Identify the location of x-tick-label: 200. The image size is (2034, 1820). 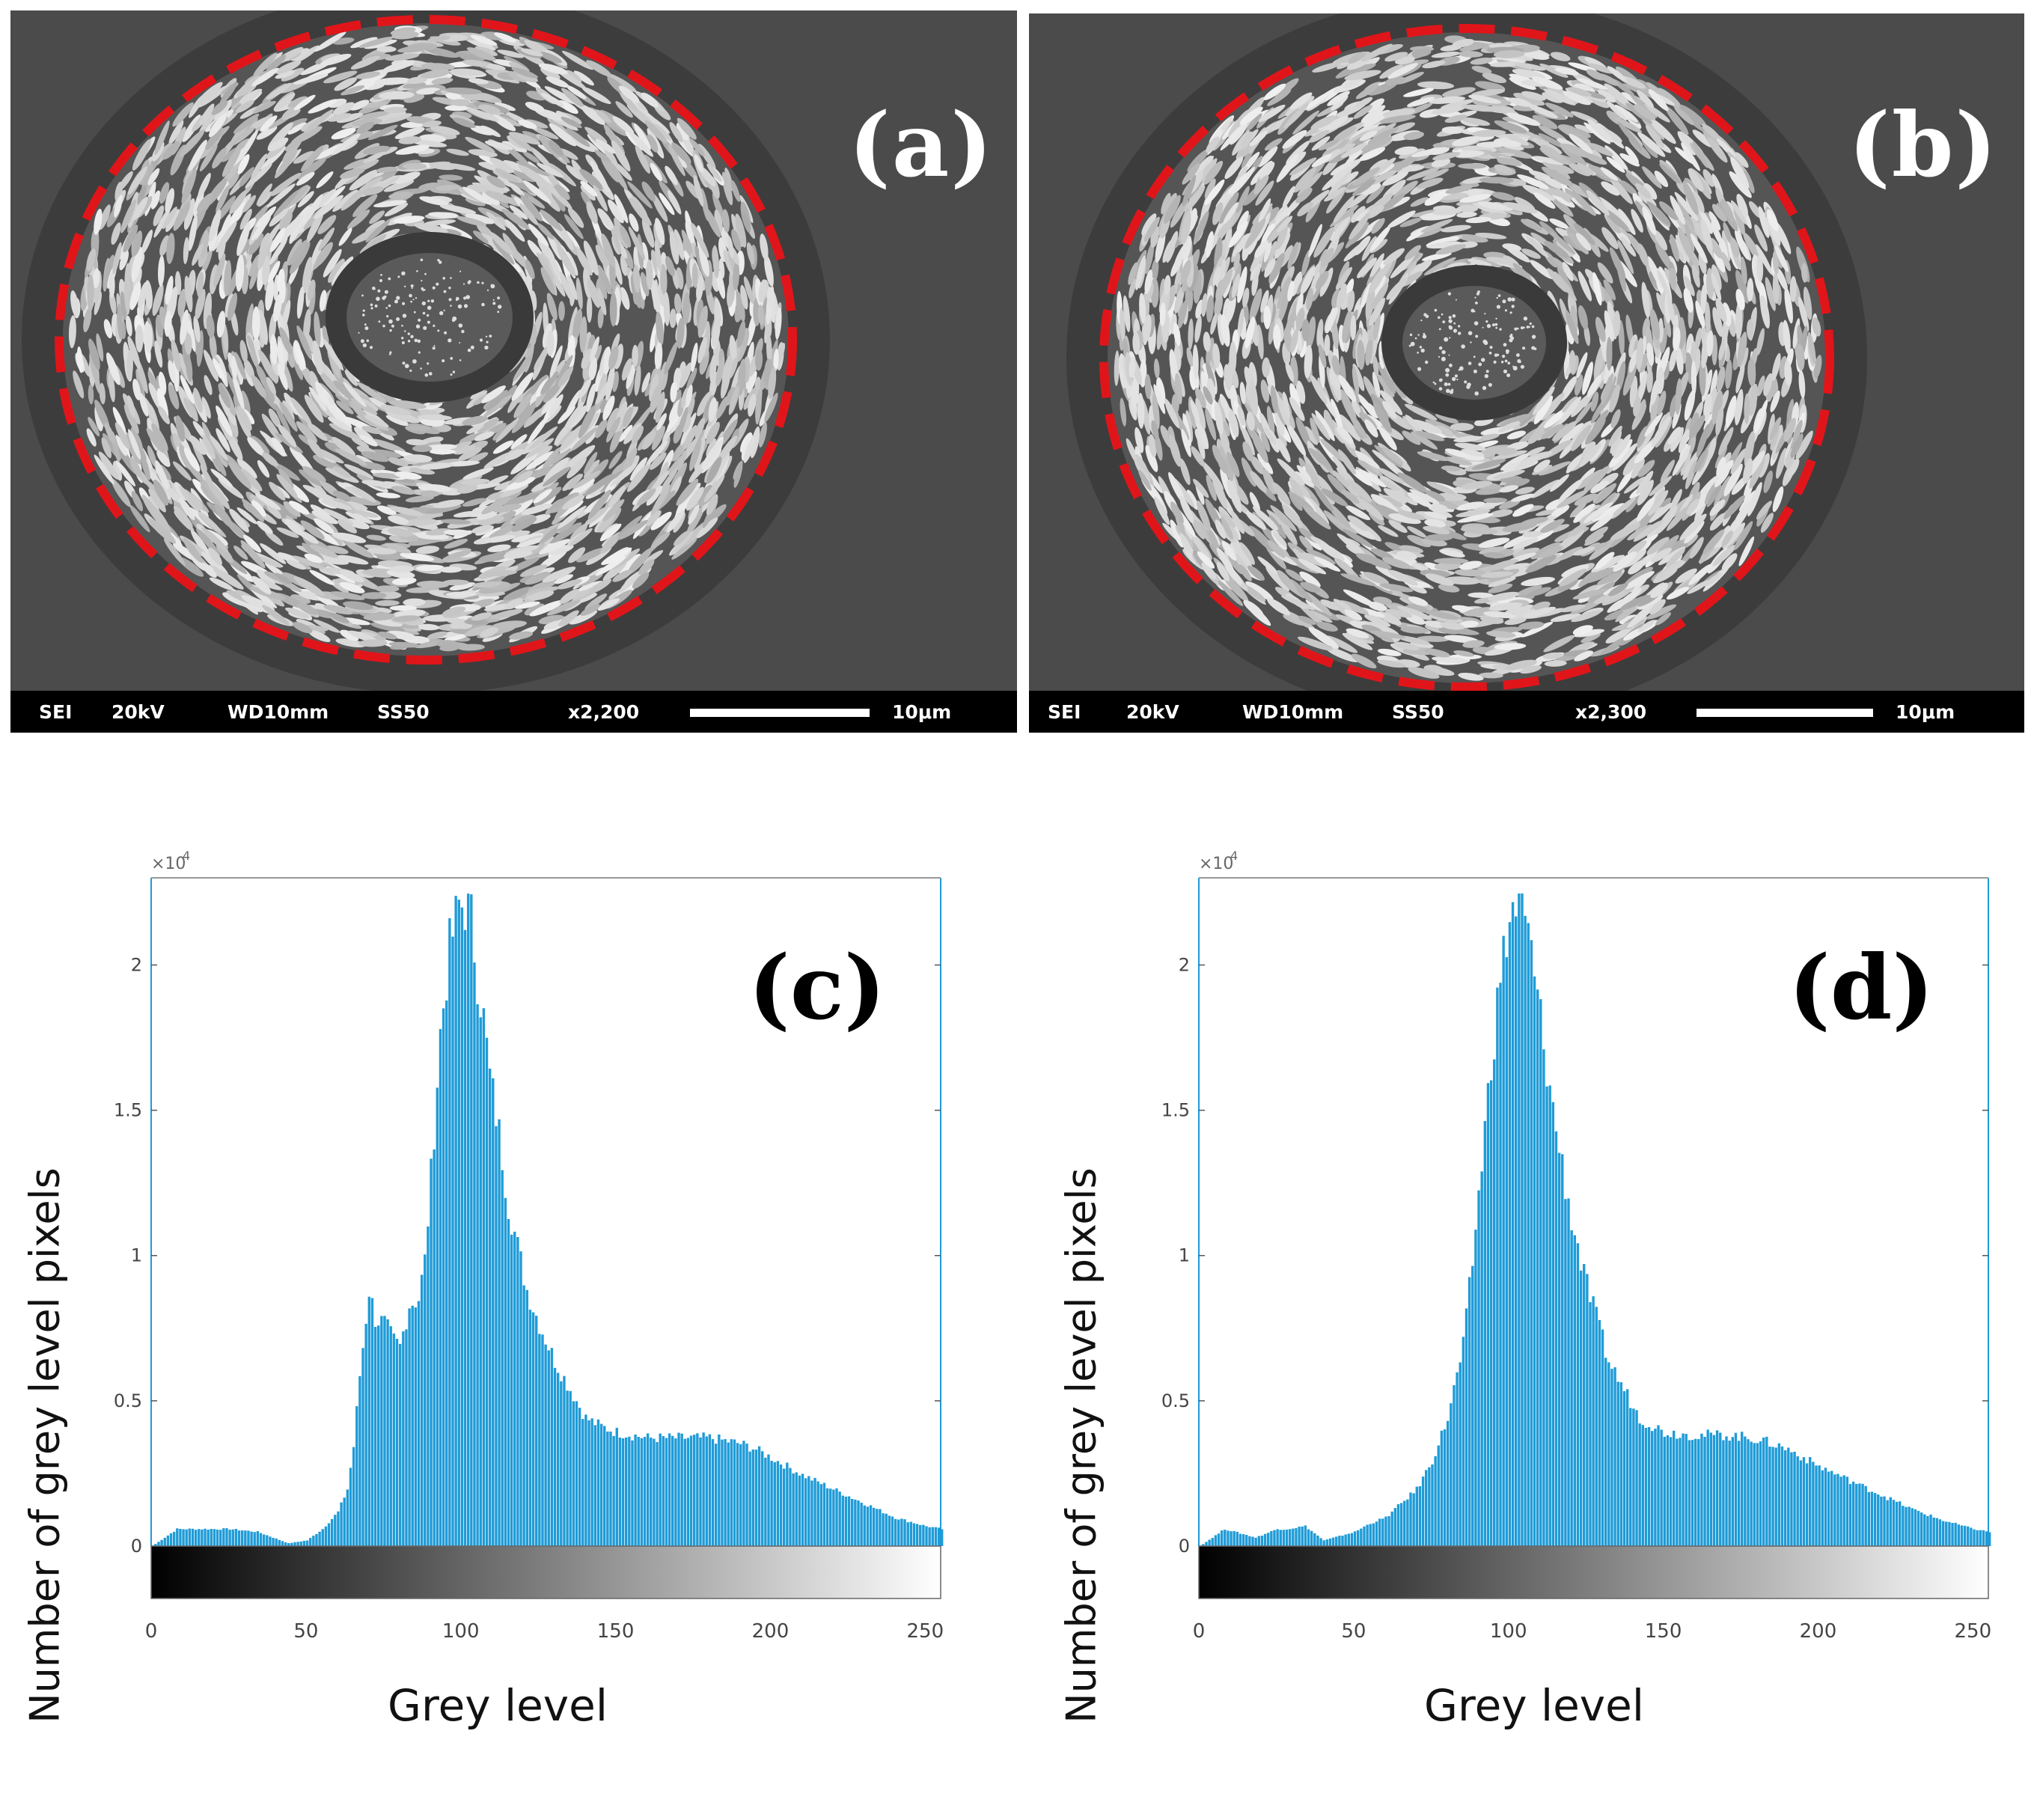
(1819, 1631).